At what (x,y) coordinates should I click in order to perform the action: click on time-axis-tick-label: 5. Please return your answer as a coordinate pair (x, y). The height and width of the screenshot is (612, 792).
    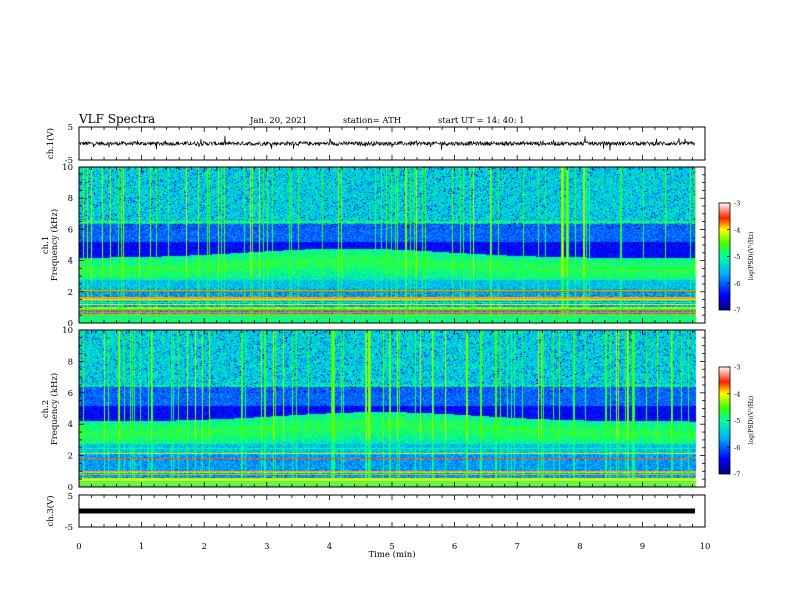
    Looking at the image, I should click on (391, 547).